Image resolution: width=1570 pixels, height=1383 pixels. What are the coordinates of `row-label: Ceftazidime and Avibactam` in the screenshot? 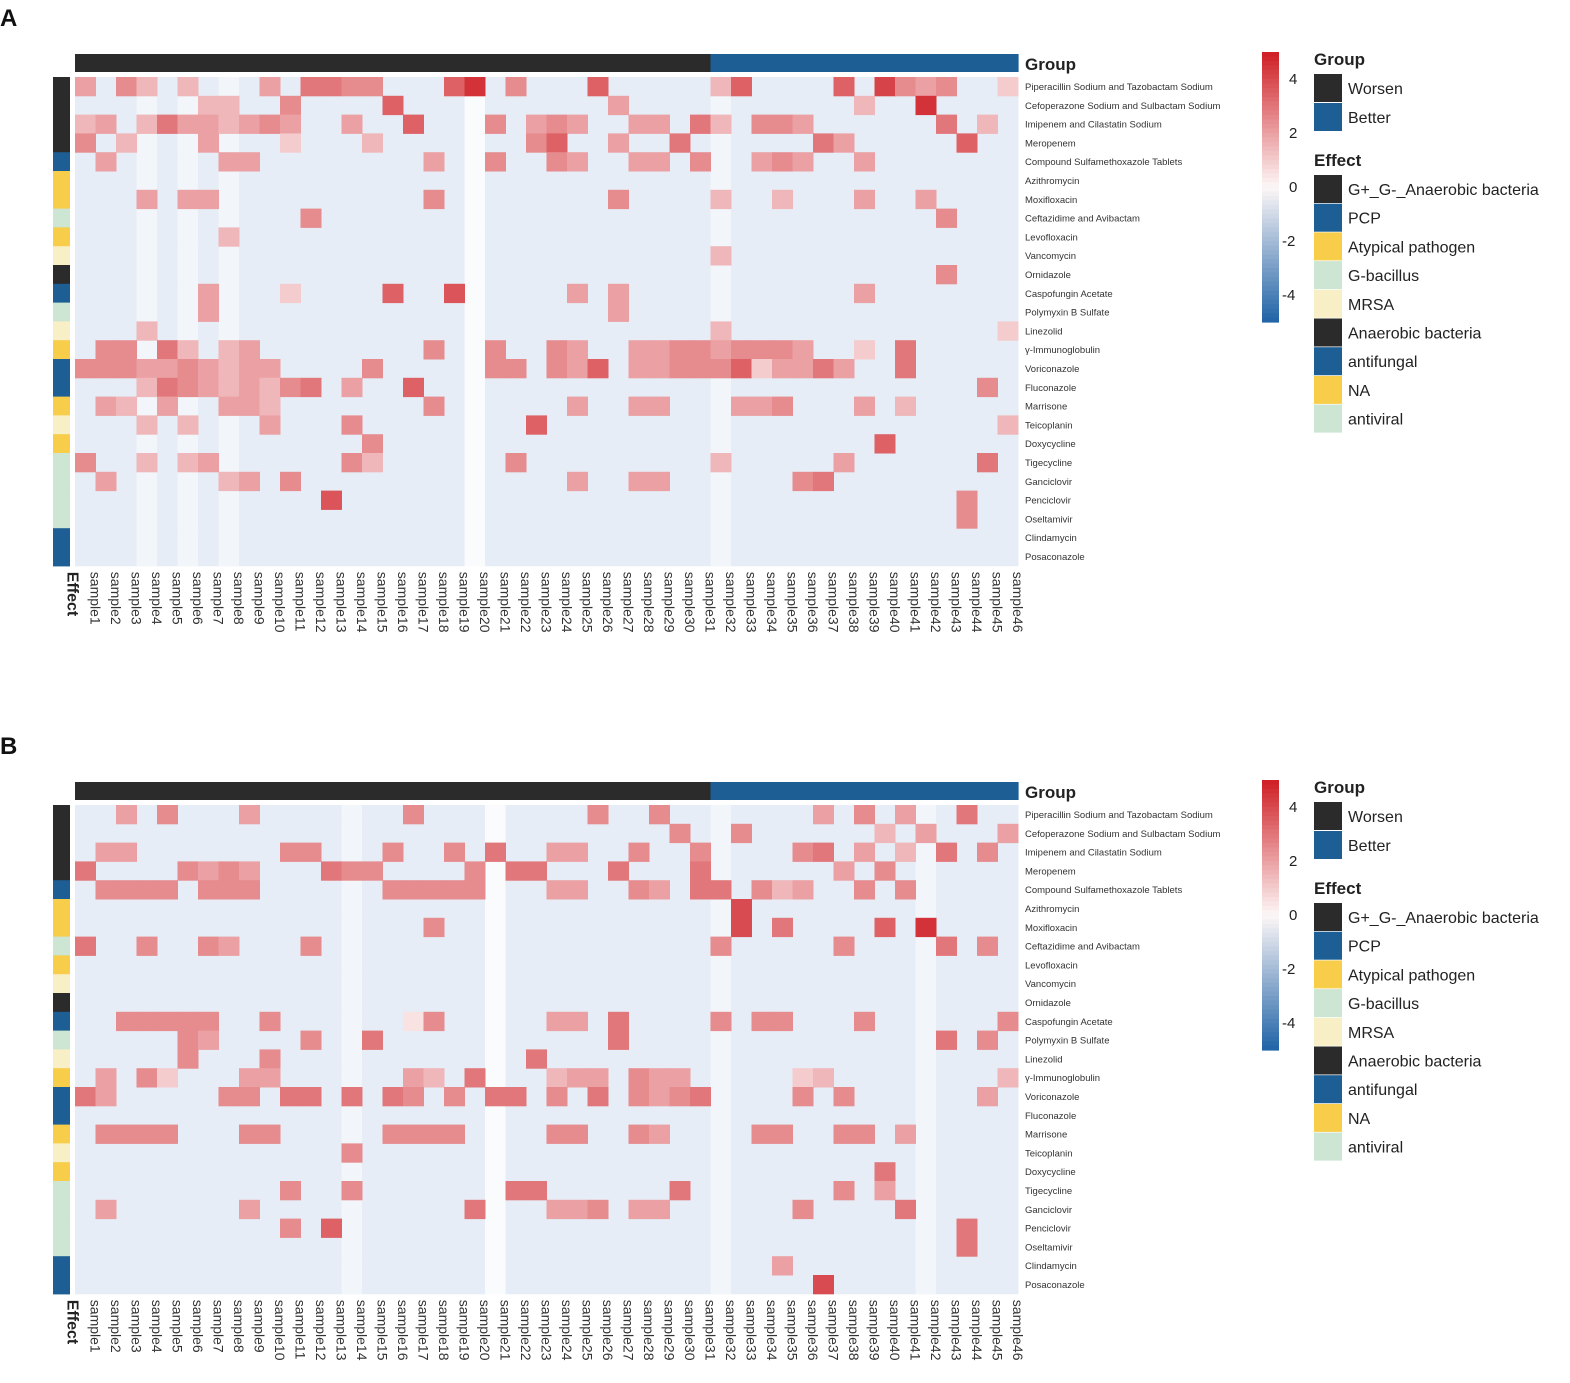 It's located at (1082, 219).